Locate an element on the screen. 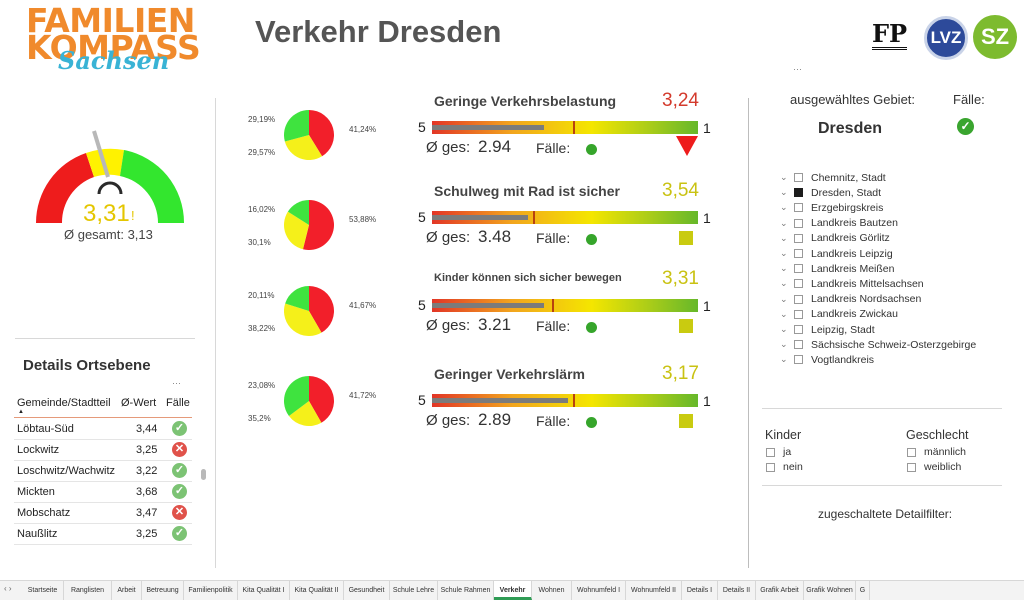  metric-title: Geringe Verkehrsbelastung is located at coordinates (525, 101).